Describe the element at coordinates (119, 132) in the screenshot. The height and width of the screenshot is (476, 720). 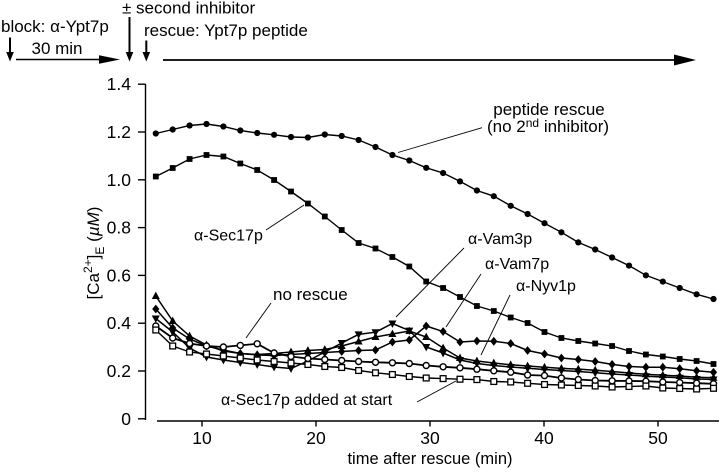
I see `svg-text: 1.2` at that location.